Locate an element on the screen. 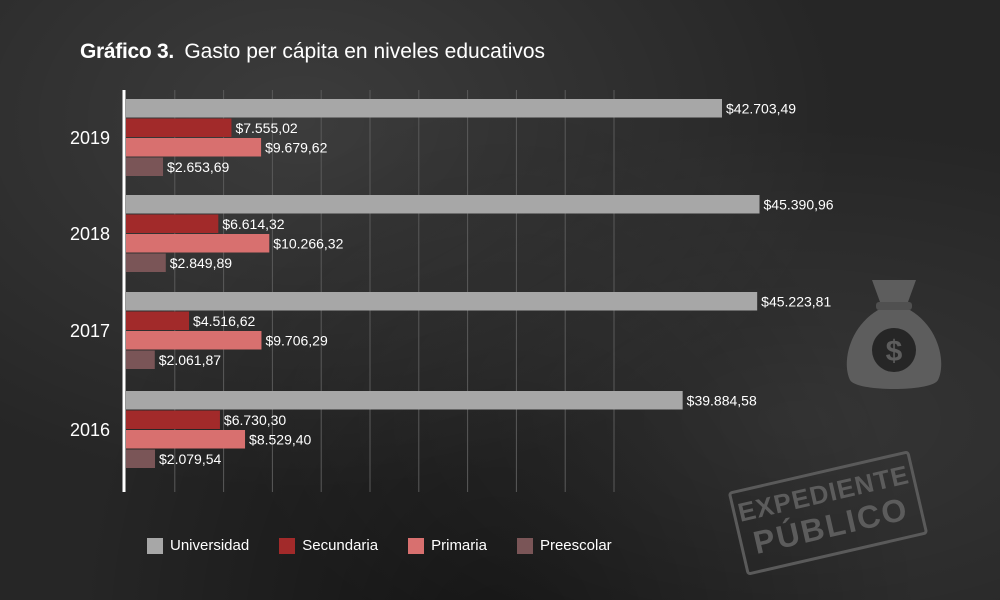 This screenshot has width=1000, height=600. money-bag-icon: $ is located at coordinates (894, 334).